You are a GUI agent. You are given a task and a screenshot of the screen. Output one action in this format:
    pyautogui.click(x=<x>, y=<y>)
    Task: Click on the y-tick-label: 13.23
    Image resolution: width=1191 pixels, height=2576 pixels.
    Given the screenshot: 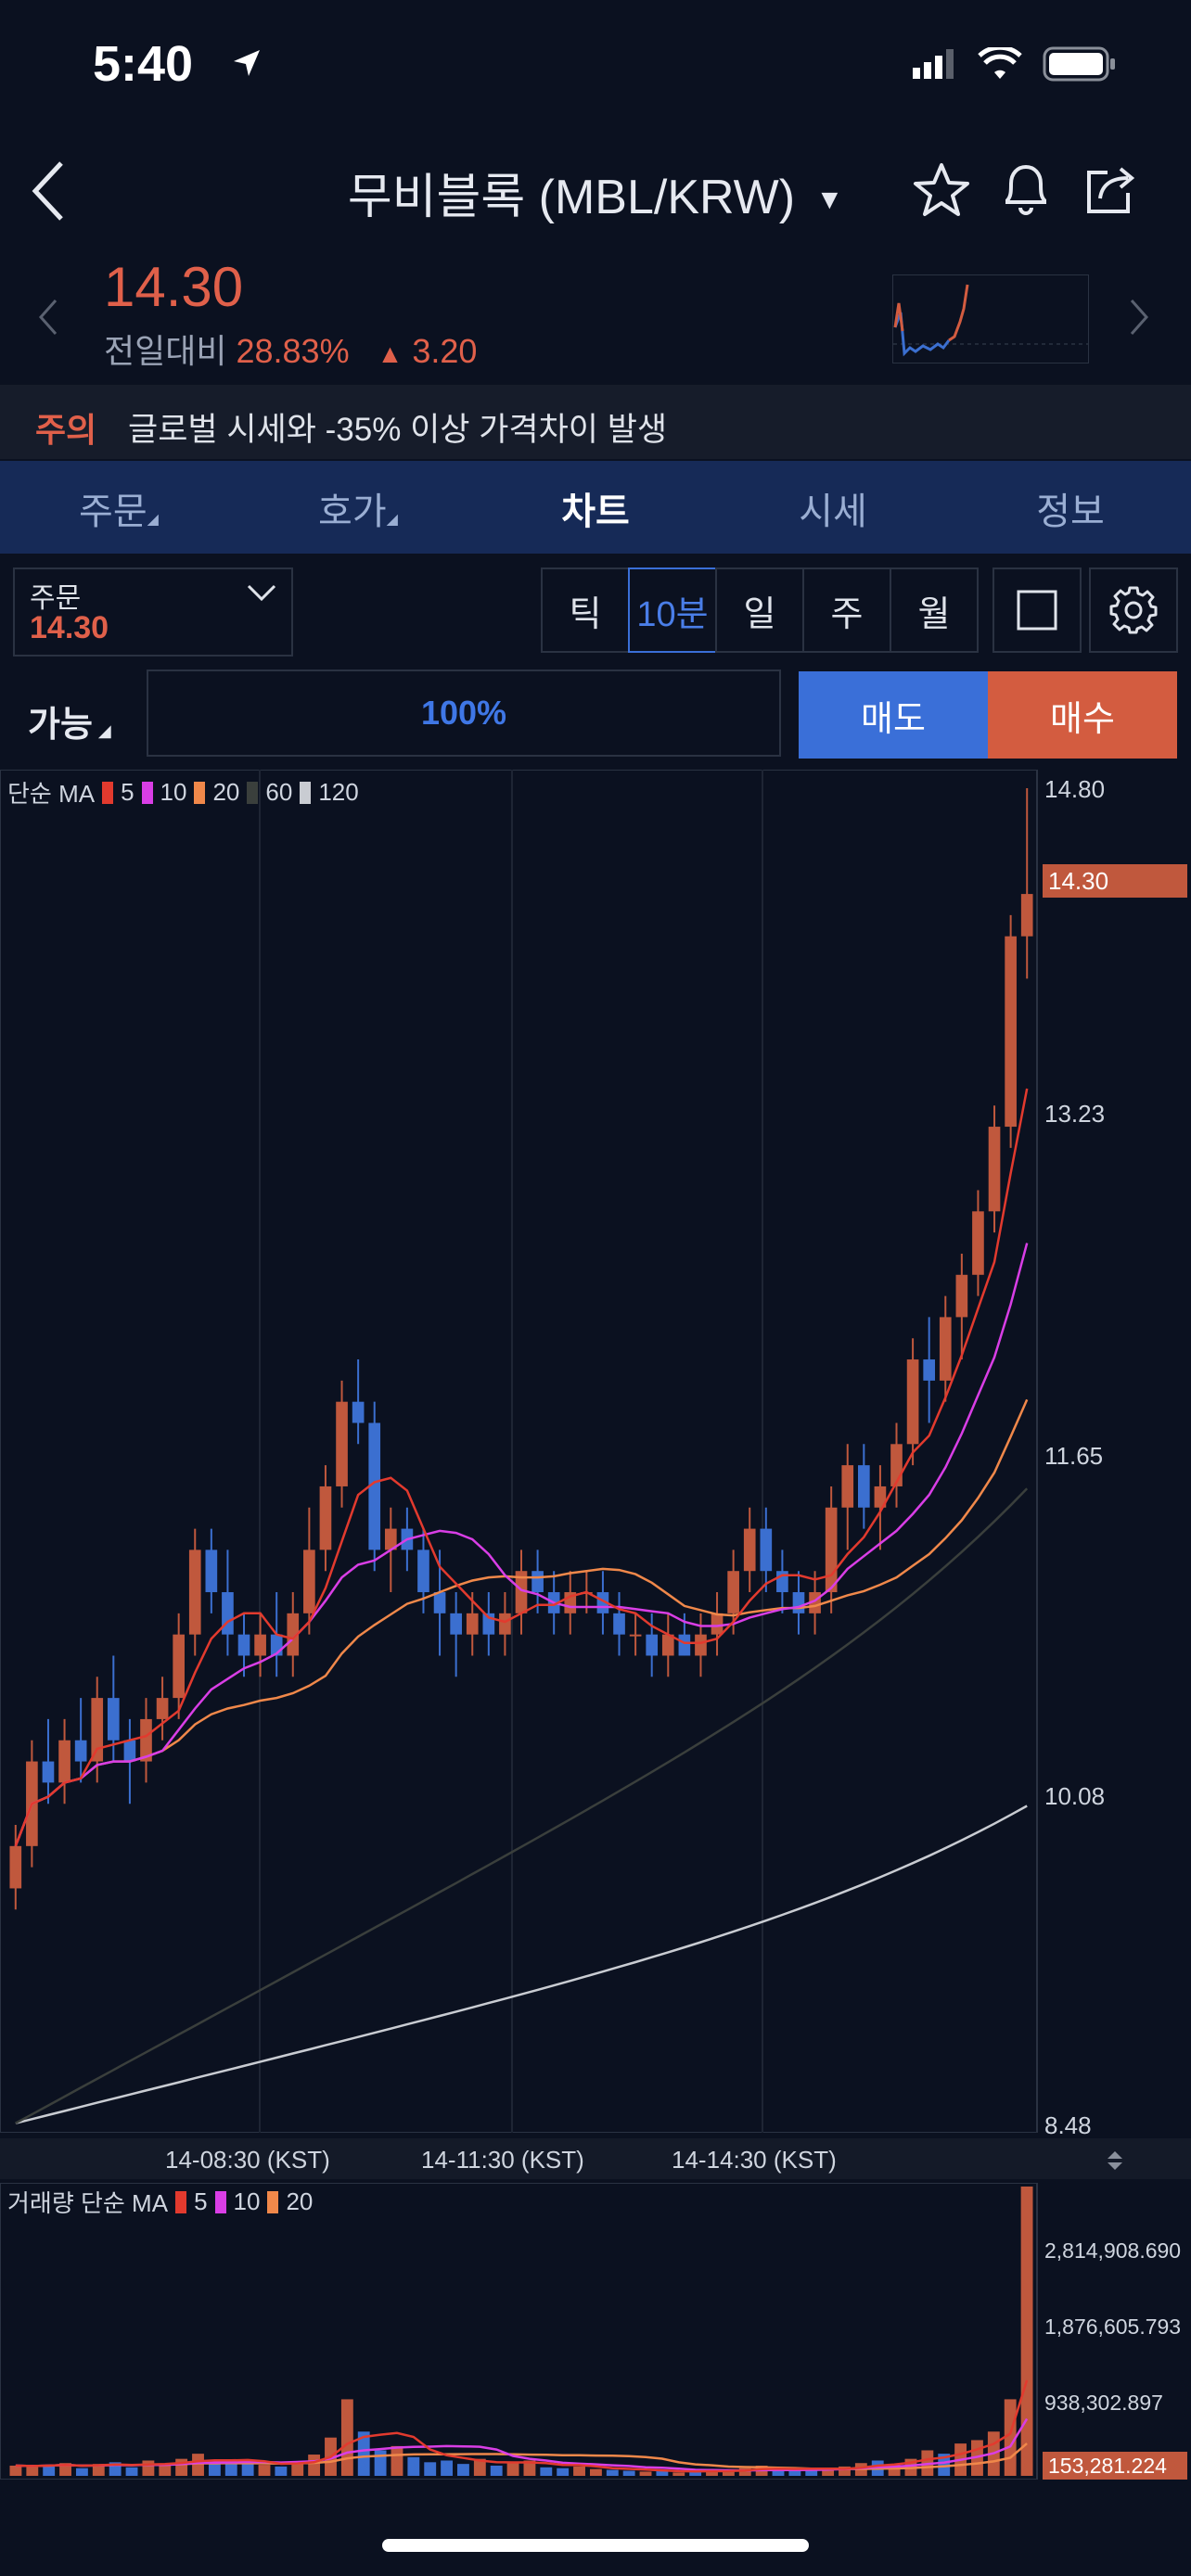 What is the action you would take?
    pyautogui.click(x=1075, y=1114)
    